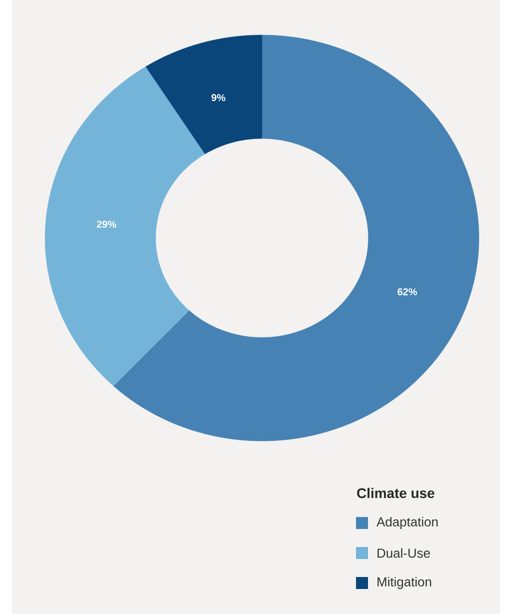 This screenshot has height=614, width=508. I want to click on legend-title: Climate use, so click(395, 493).